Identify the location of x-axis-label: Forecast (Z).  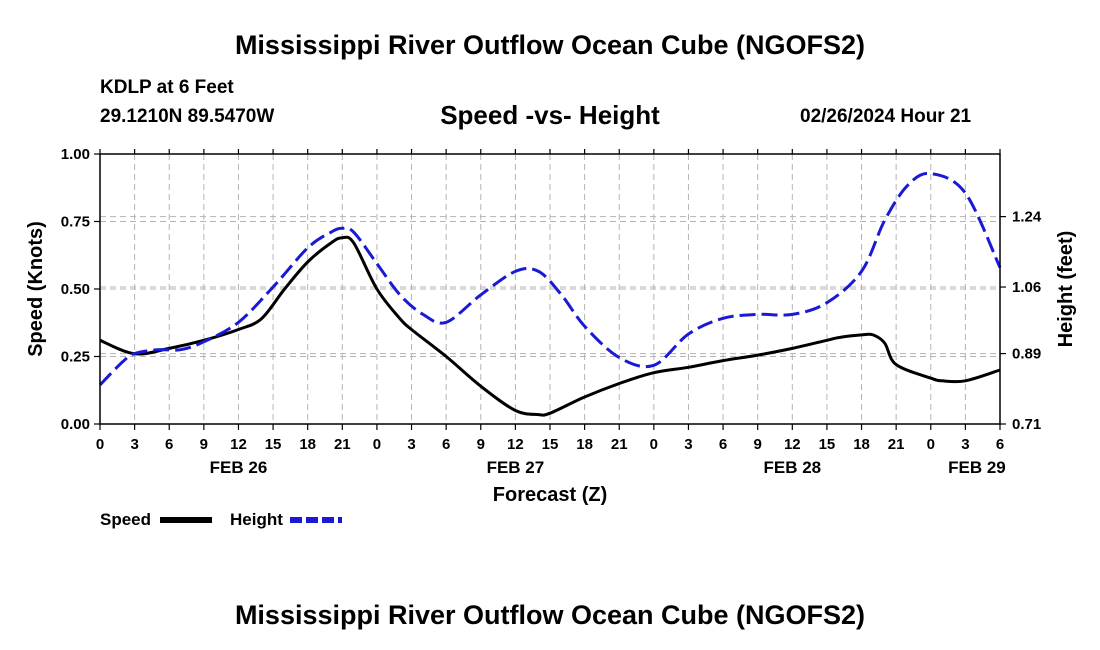
(550, 495).